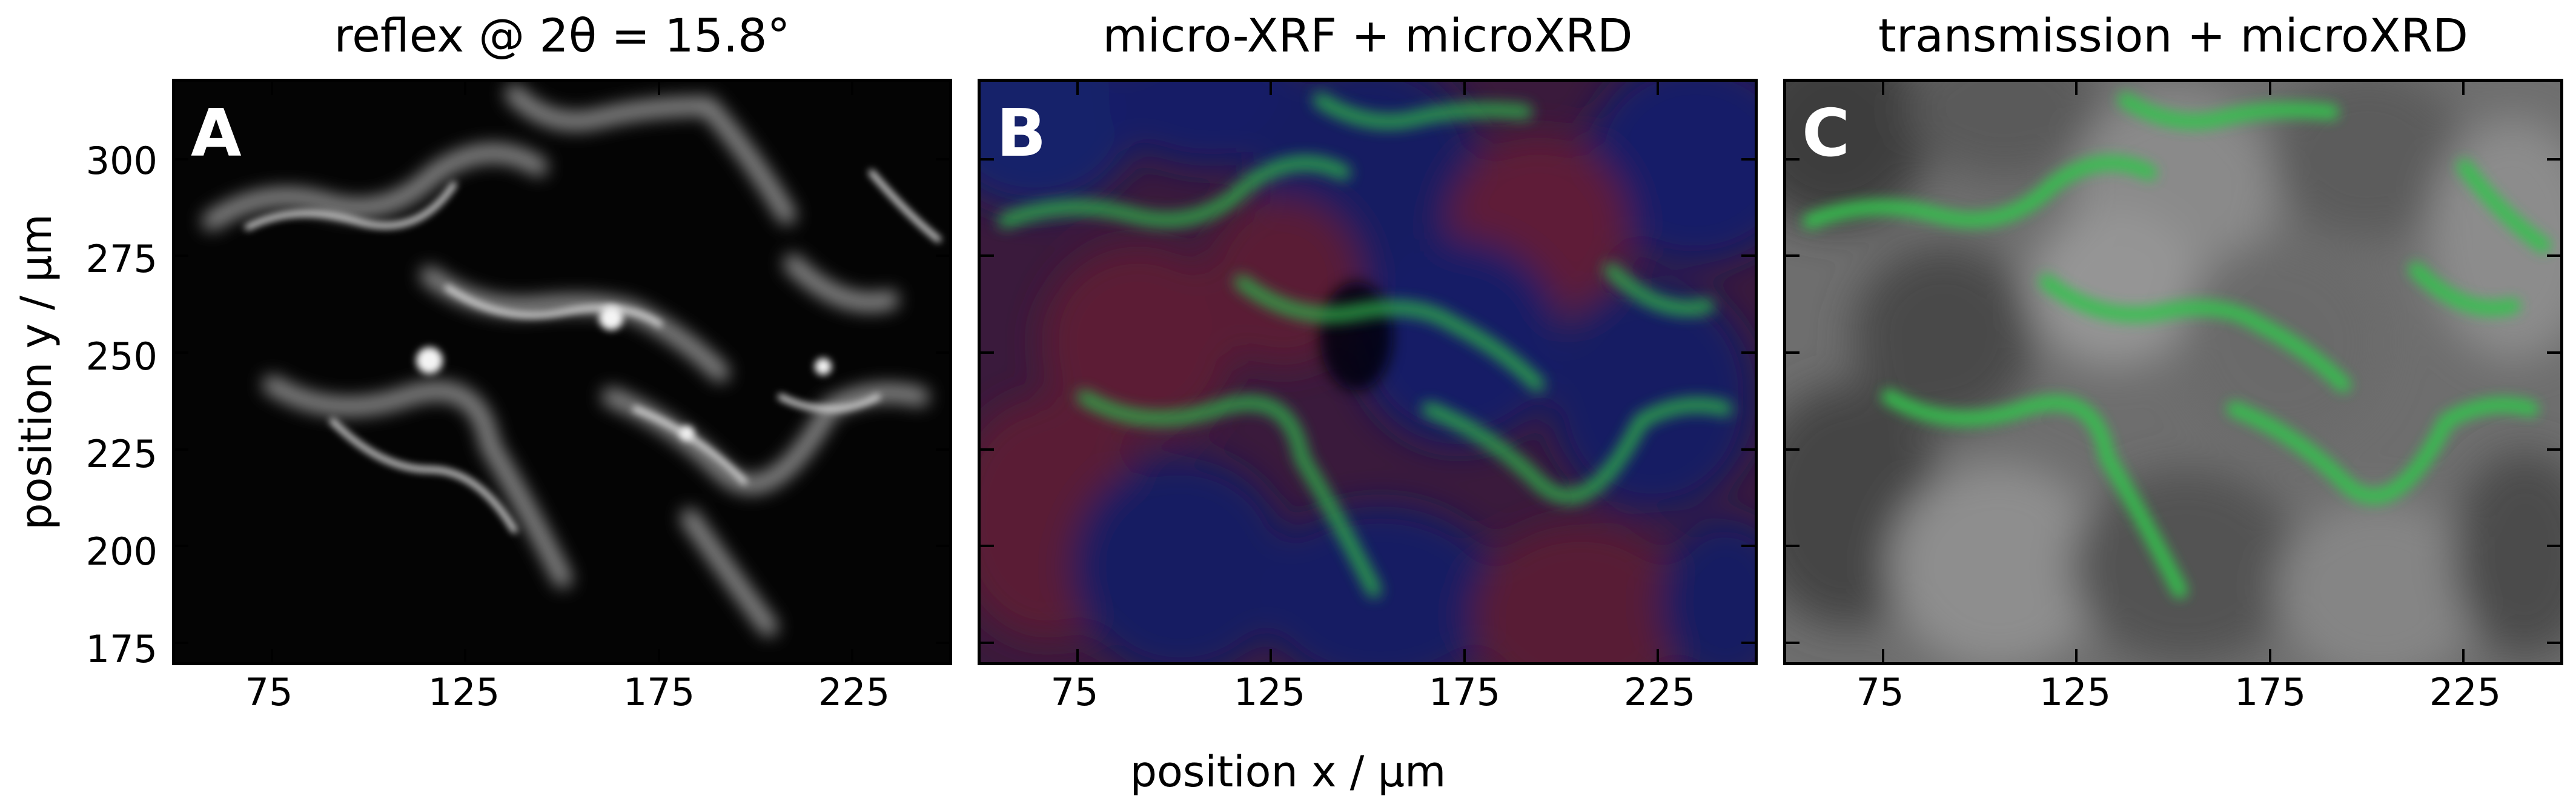  What do you see at coordinates (121, 454) in the screenshot?
I see `y-tick-label: 225` at bounding box center [121, 454].